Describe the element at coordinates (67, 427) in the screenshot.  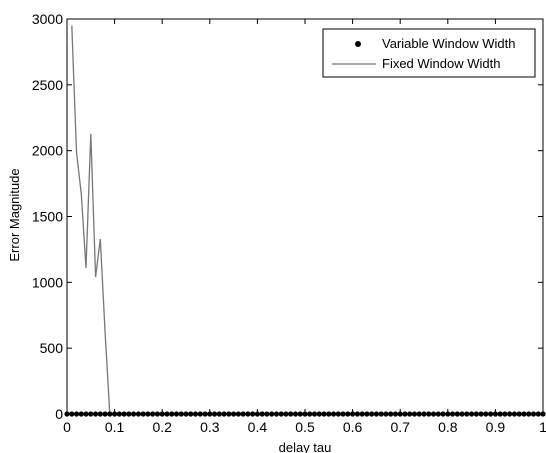
I see `x-tick-label: 0` at that location.